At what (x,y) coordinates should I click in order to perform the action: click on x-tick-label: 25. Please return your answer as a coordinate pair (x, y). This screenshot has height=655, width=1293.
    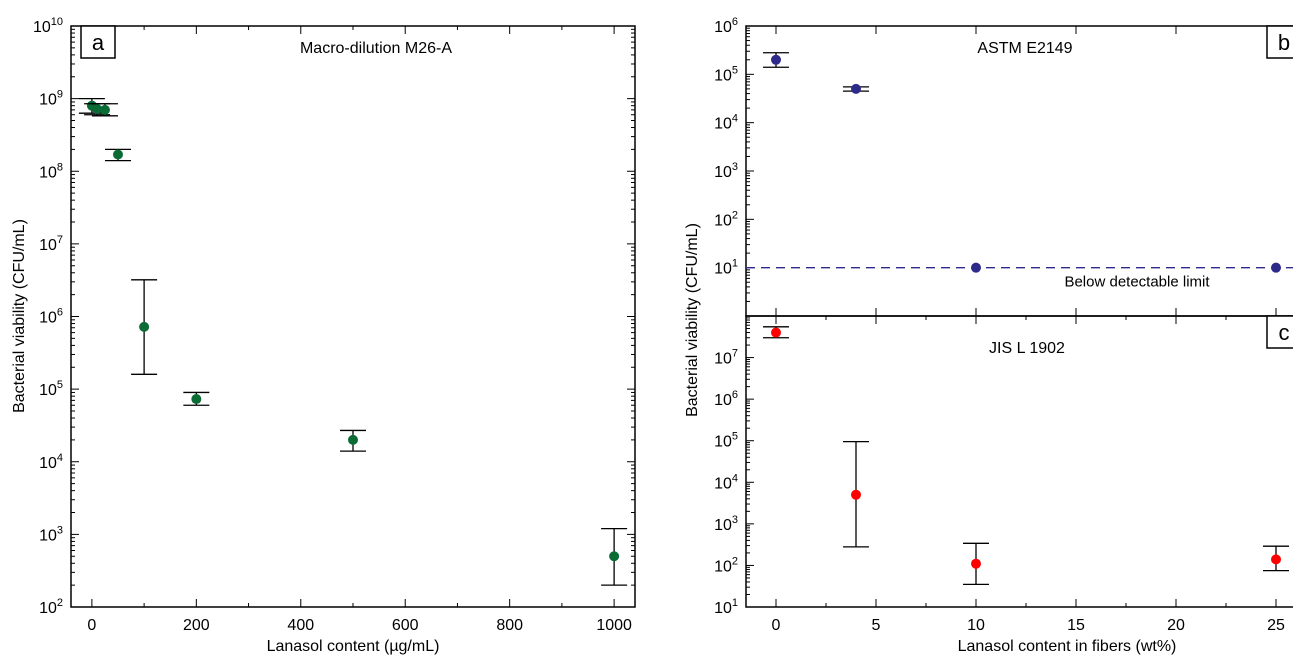
    Looking at the image, I should click on (1276, 625).